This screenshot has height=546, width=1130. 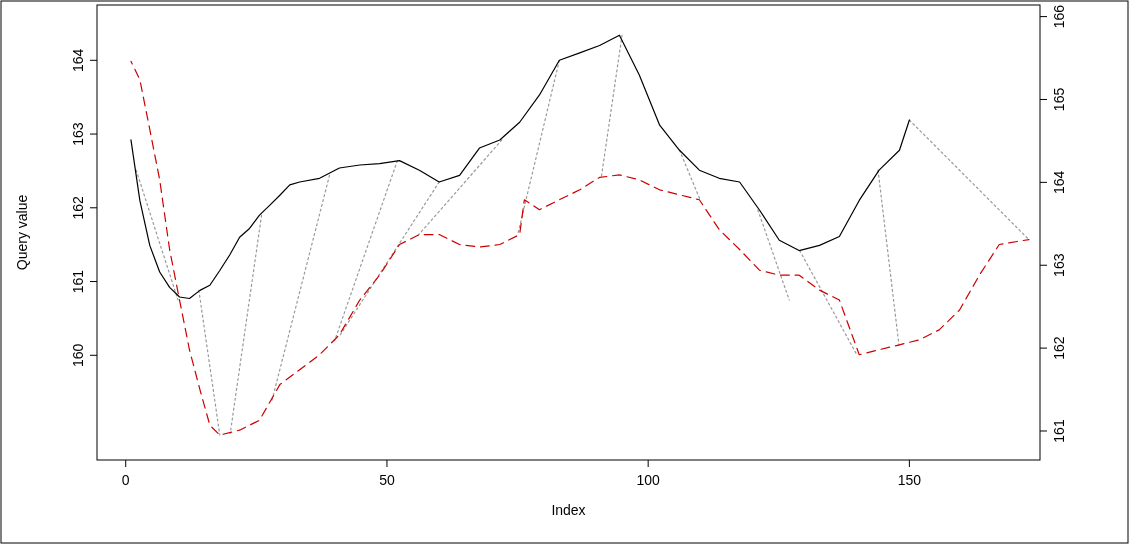 What do you see at coordinates (1059, 182) in the screenshot?
I see `y2-tick-label: 164` at bounding box center [1059, 182].